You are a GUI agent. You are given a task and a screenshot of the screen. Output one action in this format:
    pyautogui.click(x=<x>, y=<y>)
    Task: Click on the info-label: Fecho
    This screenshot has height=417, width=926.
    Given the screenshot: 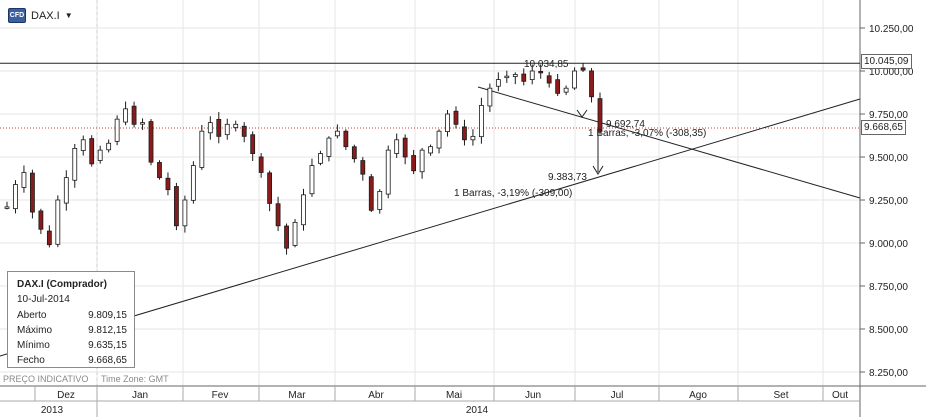 What is the action you would take?
    pyautogui.click(x=31, y=360)
    